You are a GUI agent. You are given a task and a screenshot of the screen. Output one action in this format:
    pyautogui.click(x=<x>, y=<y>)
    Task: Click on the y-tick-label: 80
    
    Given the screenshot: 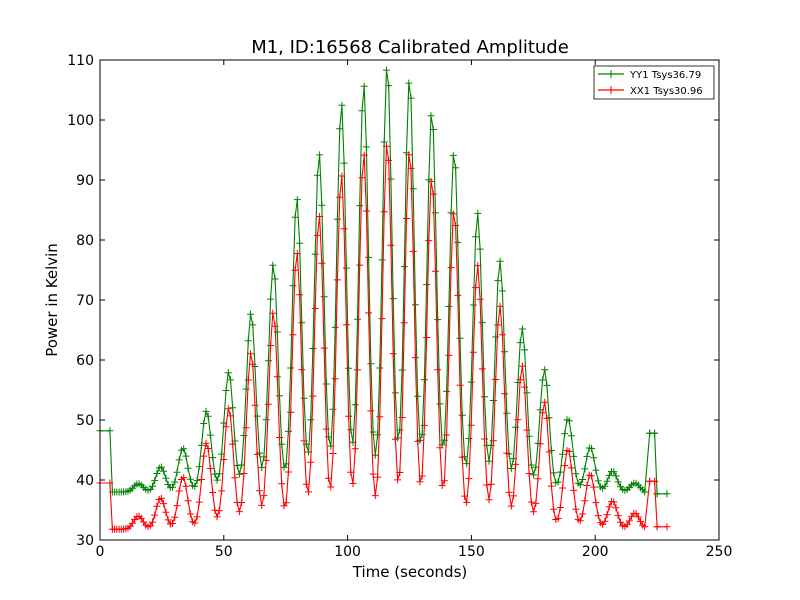 What is the action you would take?
    pyautogui.click(x=85, y=241)
    